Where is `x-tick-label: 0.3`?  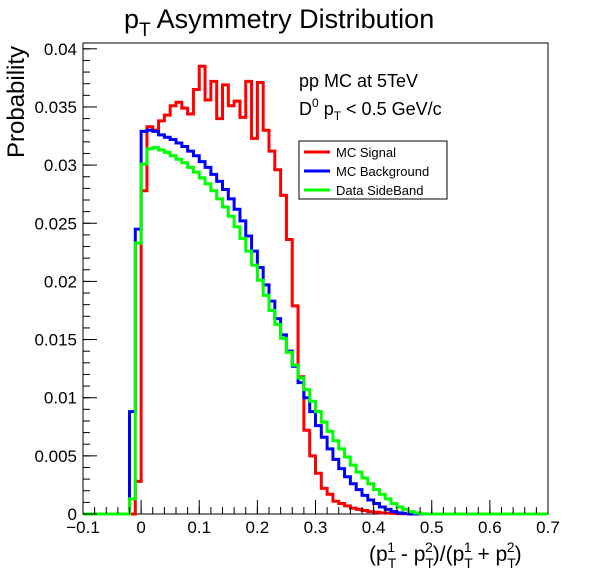 x-tick-label: 0.3 is located at coordinates (316, 527).